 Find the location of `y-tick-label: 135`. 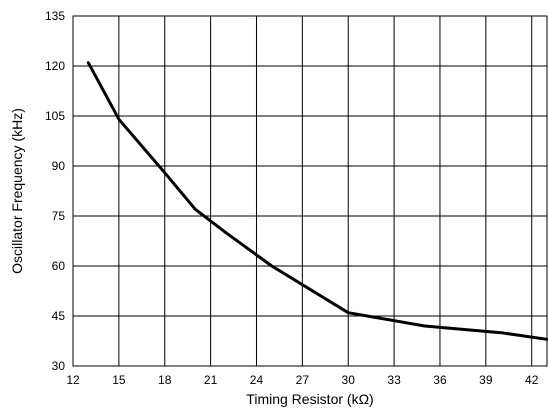

y-tick-label: 135 is located at coordinates (55, 16).